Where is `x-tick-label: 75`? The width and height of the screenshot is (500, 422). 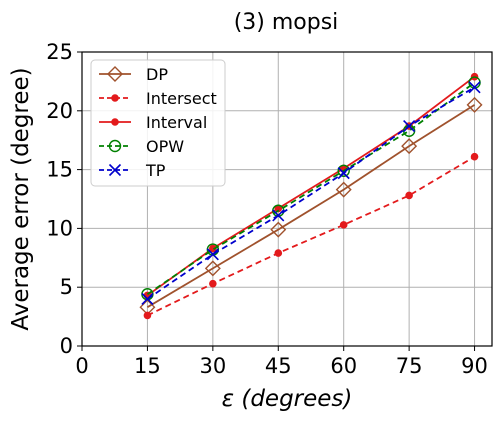 x-tick-label: 75 is located at coordinates (409, 366).